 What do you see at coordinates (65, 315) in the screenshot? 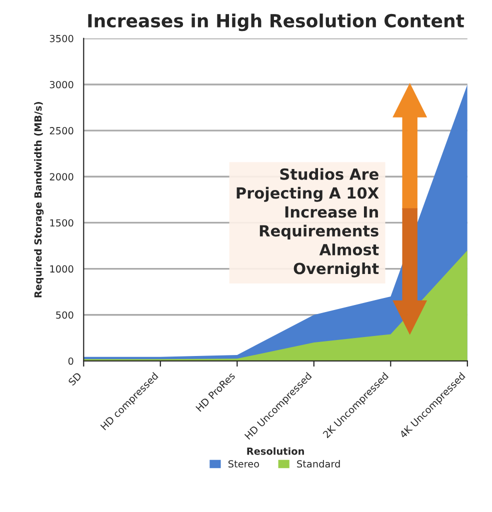
I see `y-tick-label: 500` at bounding box center [65, 315].